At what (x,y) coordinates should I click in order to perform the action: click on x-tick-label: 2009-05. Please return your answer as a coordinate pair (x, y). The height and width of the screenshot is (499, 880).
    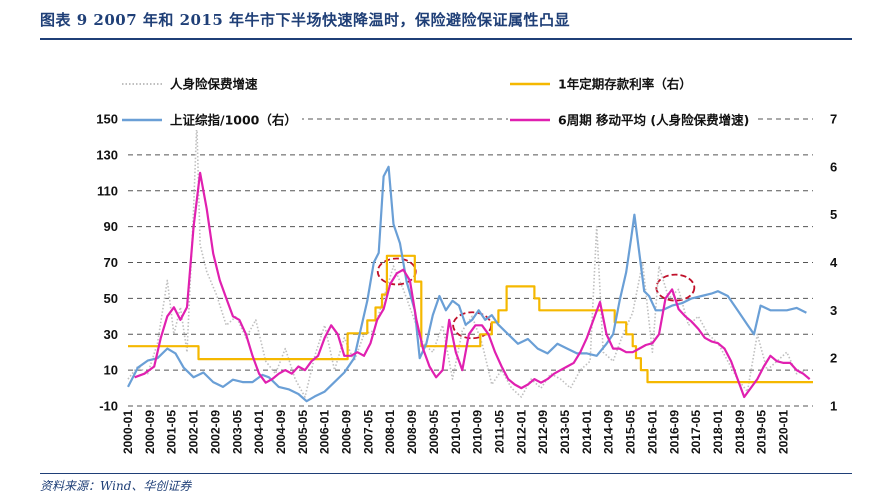
    Looking at the image, I should click on (434, 432).